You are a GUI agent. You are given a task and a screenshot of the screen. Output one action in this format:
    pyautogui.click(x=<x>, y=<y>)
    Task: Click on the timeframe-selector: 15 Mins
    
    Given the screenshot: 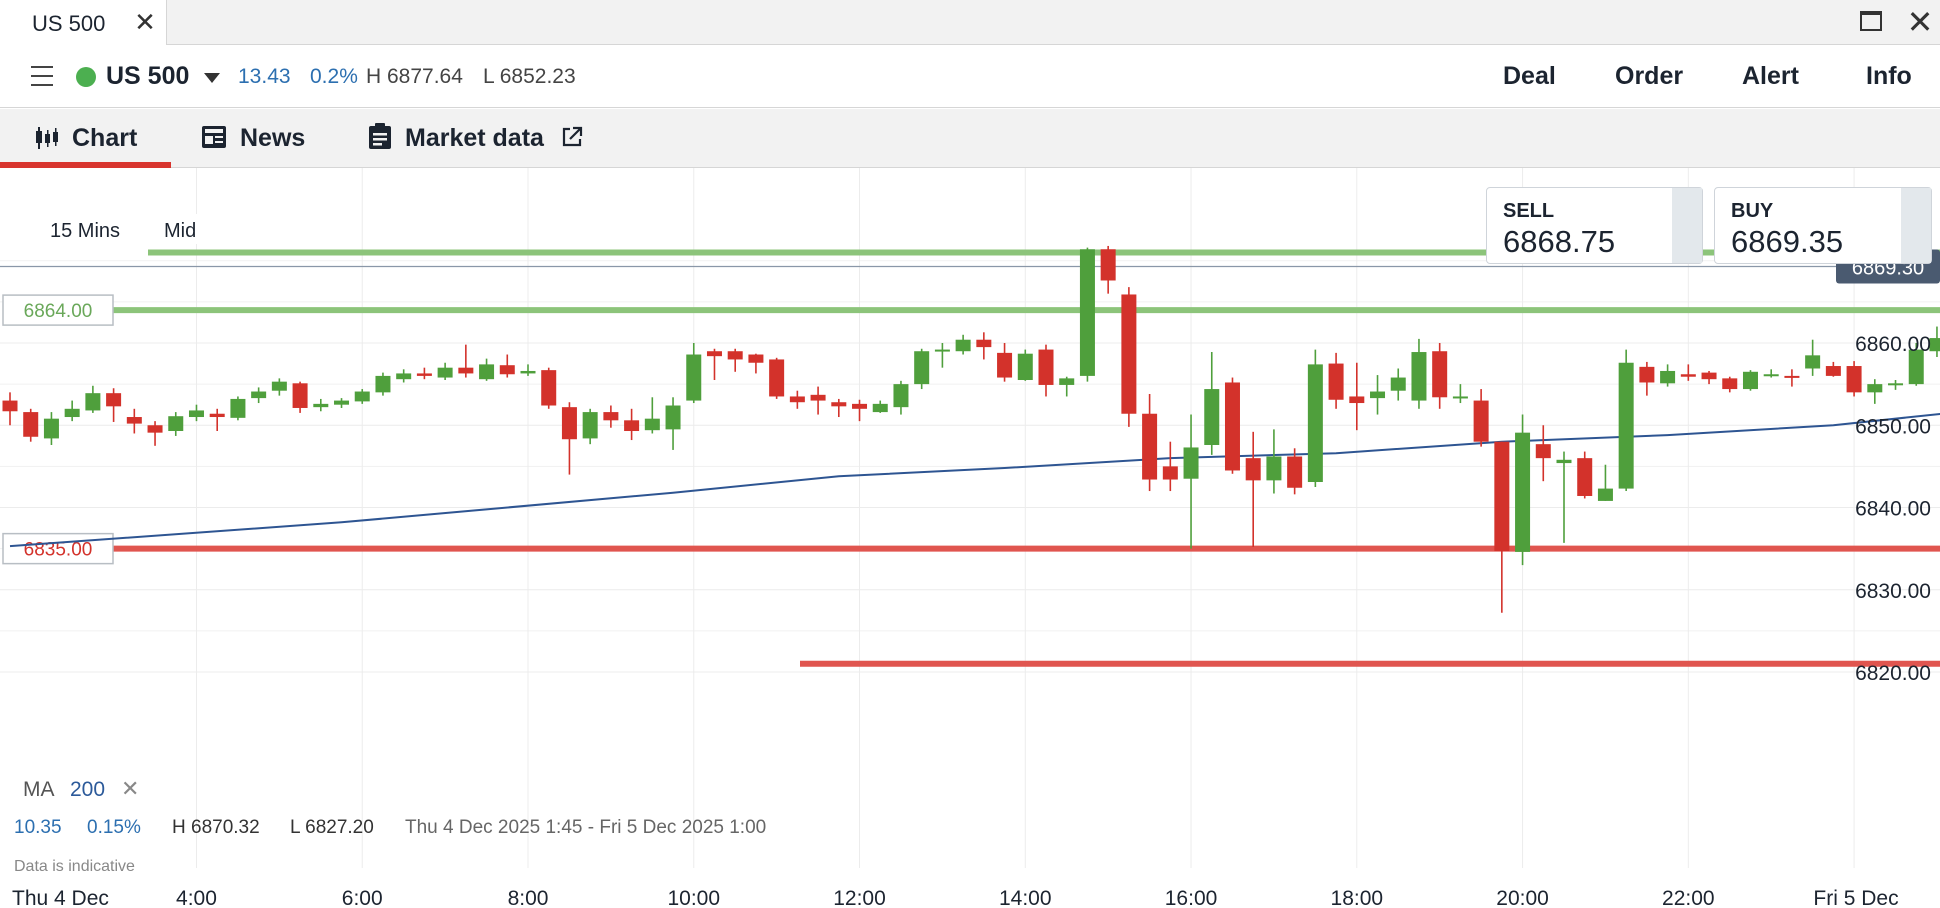 What is the action you would take?
    pyautogui.click(x=95, y=229)
    